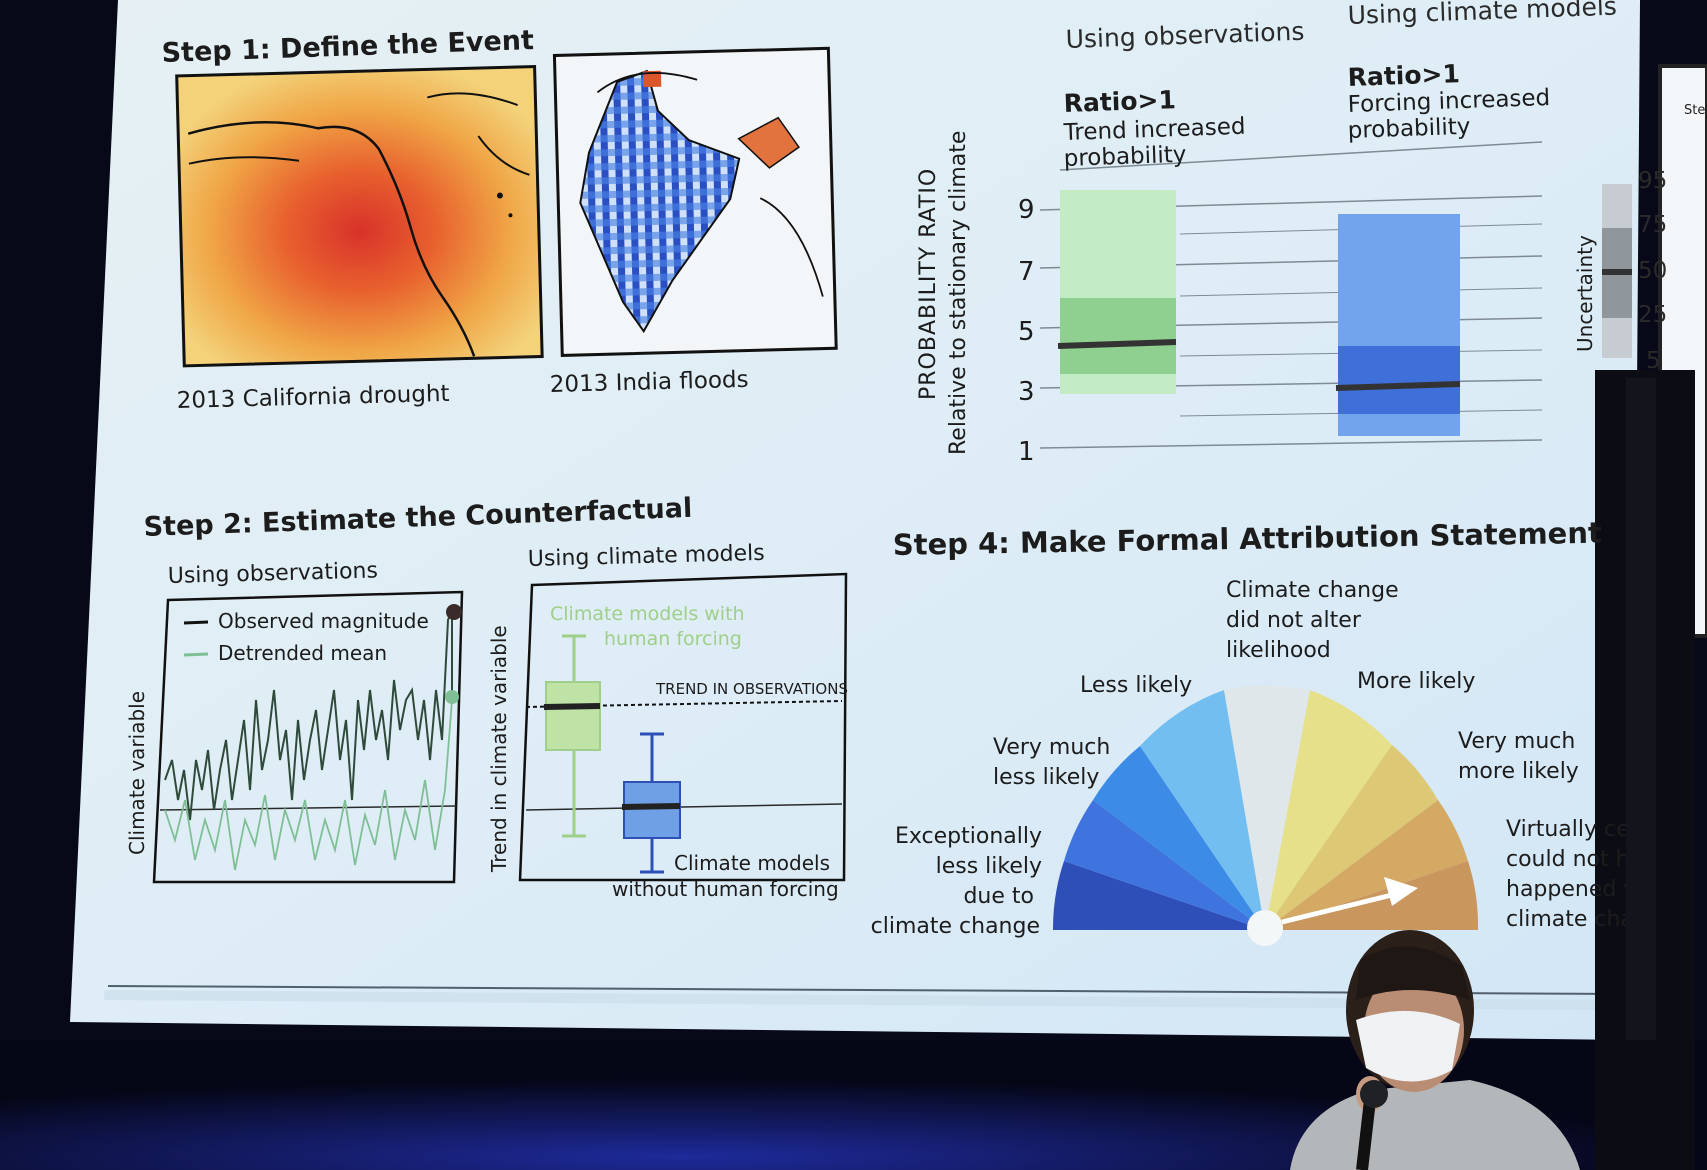  What do you see at coordinates (359, 216) in the screenshot?
I see `california-drought-map` at bounding box center [359, 216].